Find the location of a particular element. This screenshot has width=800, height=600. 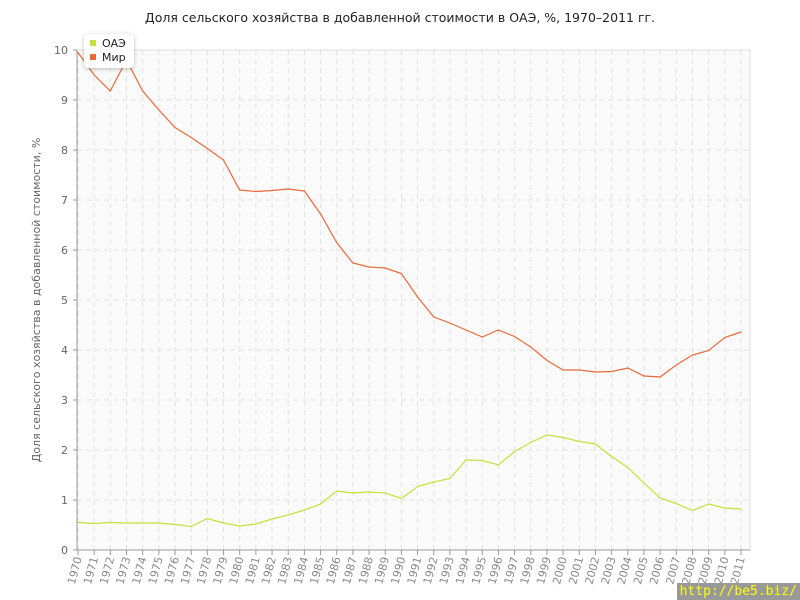

y-tick-label: 5 is located at coordinates (64, 300).